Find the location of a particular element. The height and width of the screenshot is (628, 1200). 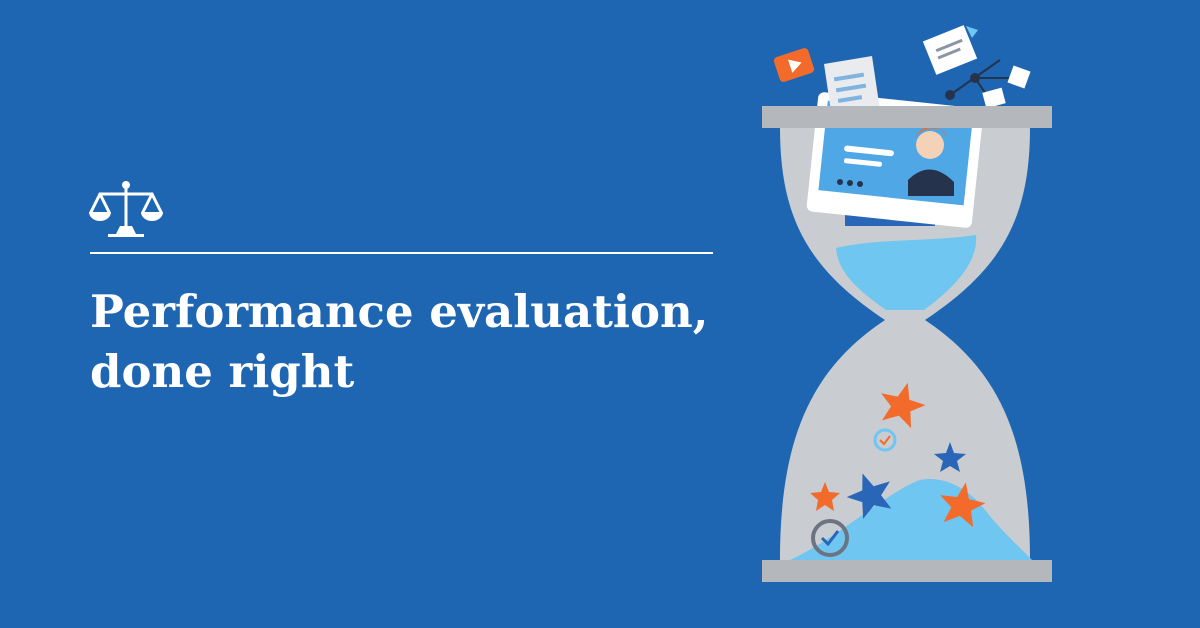

hourglass-bottom-bar is located at coordinates (907, 571).